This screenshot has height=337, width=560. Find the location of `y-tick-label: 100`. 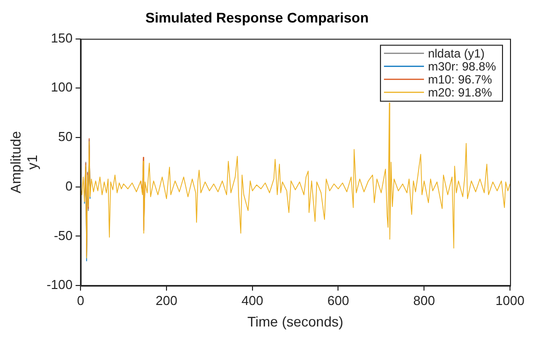

y-tick-label: 100 is located at coordinates (61, 87).